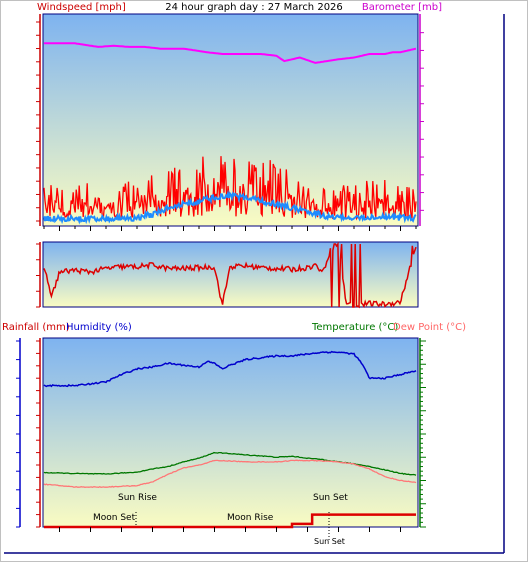 The height and width of the screenshot is (563, 529). I want to click on sun-set-label: Sun Set, so click(330, 498).